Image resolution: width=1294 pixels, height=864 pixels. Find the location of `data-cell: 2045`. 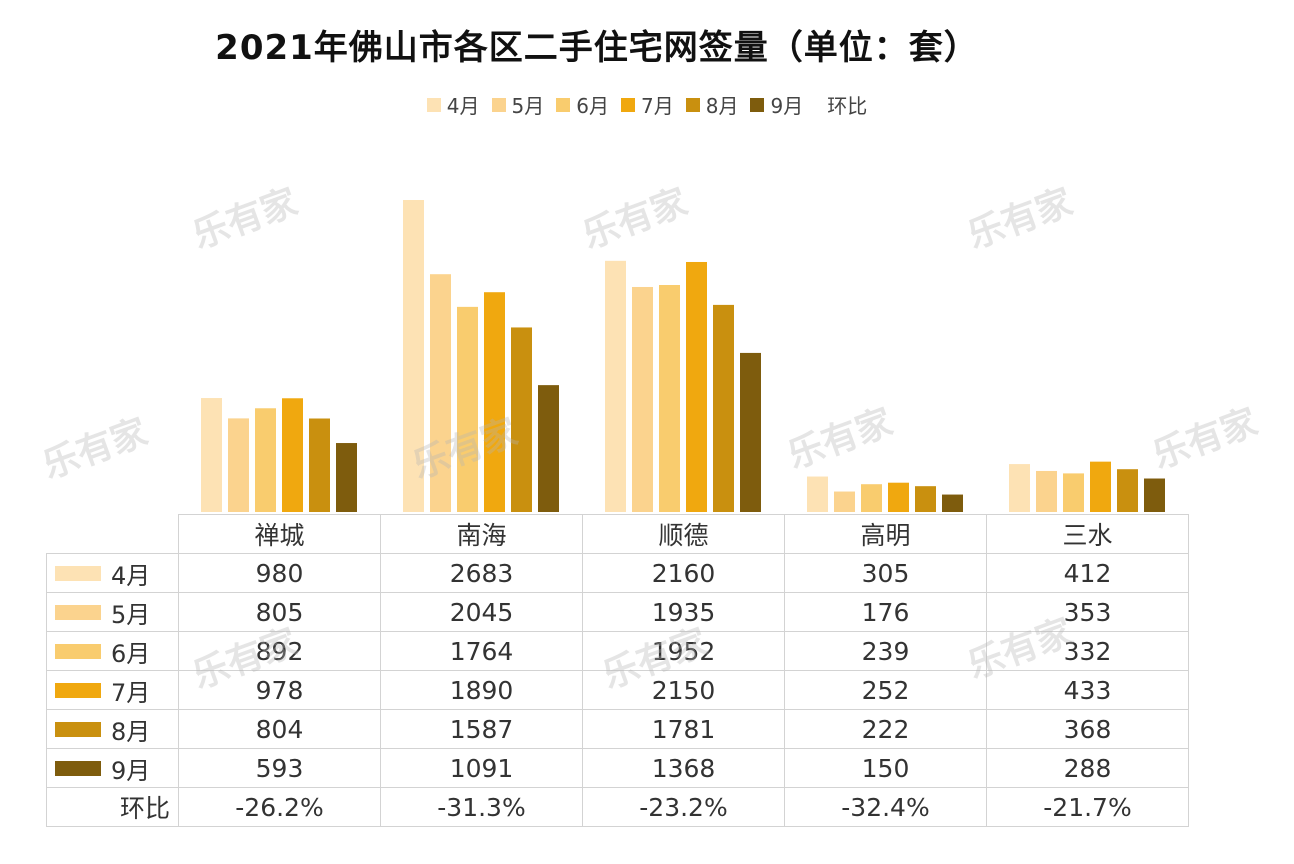

data-cell: 2045 is located at coordinates (481, 612).